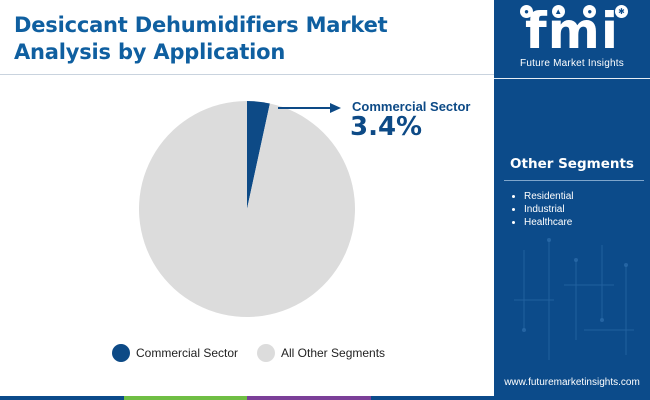 Image resolution: width=650 pixels, height=400 pixels. What do you see at coordinates (572, 63) in the screenshot?
I see `logo-subtitle: Future Market Insights` at bounding box center [572, 63].